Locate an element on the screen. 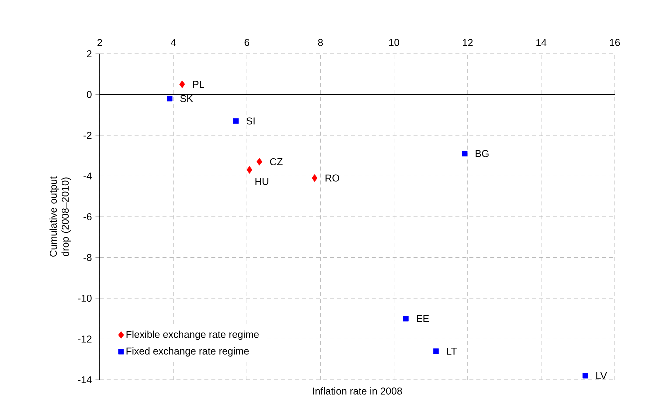  annotation: SK is located at coordinates (187, 98).